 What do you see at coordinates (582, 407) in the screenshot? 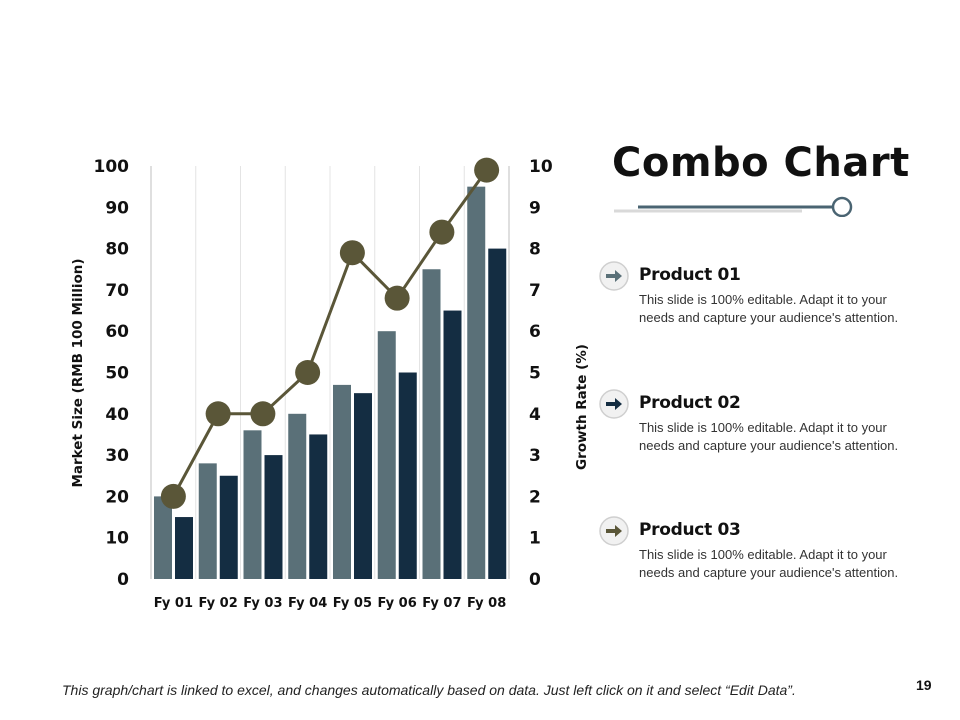
I see `right-axis-title: Growth Rate (%)` at bounding box center [582, 407].